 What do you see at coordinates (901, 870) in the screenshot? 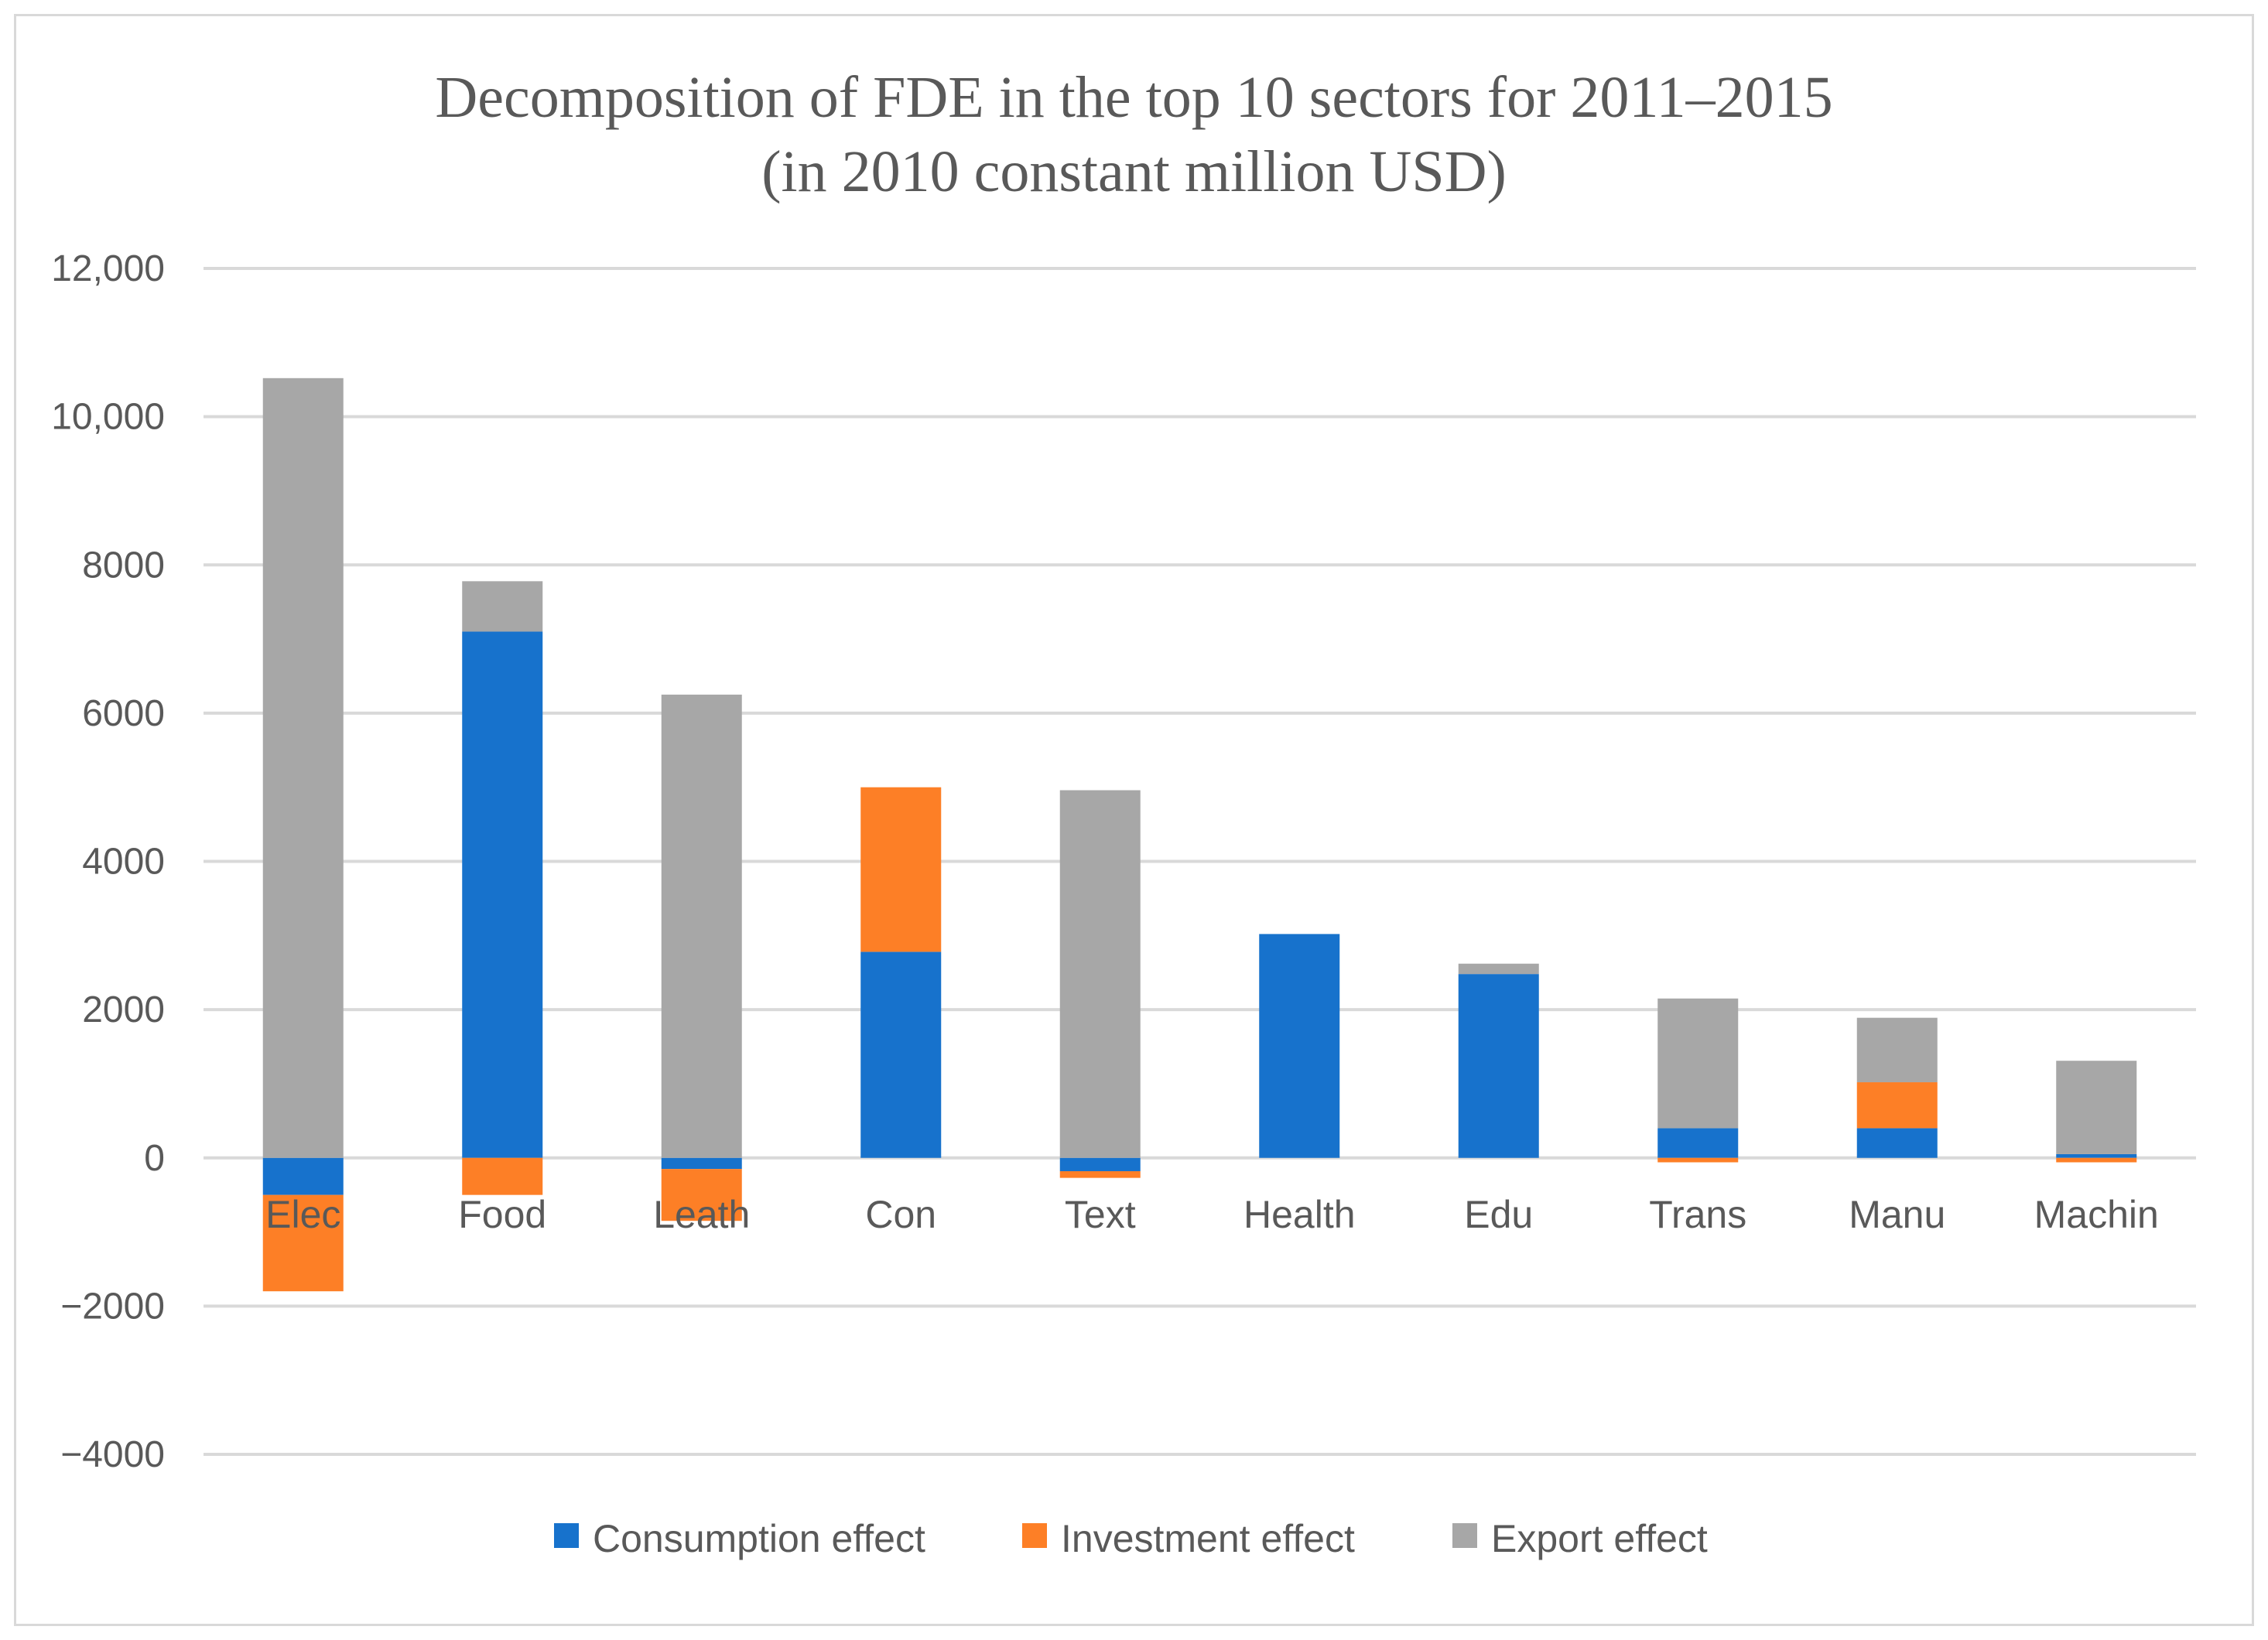
I see `bar-con-investment-effect` at bounding box center [901, 870].